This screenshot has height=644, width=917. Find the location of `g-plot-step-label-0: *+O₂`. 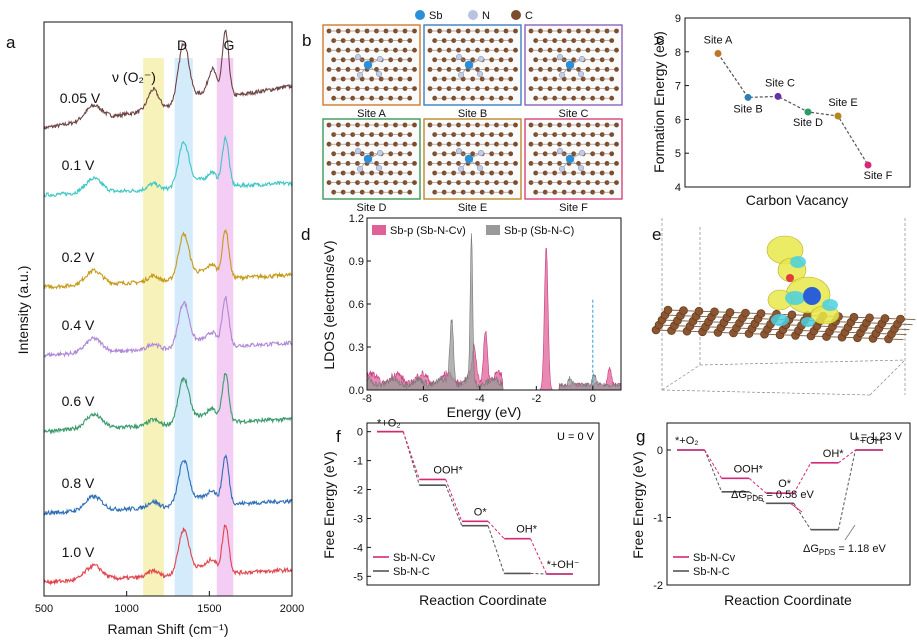

g-plot-step-label-0: *+O₂ is located at coordinates (687, 441).